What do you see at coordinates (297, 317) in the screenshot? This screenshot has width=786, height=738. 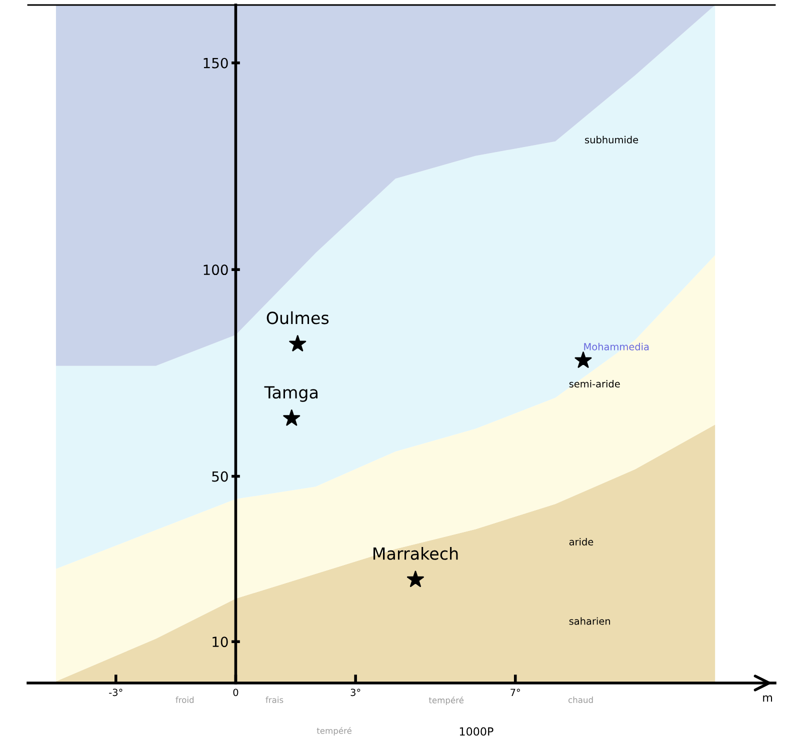 I see `annotation: Oulmes` at bounding box center [297, 317].